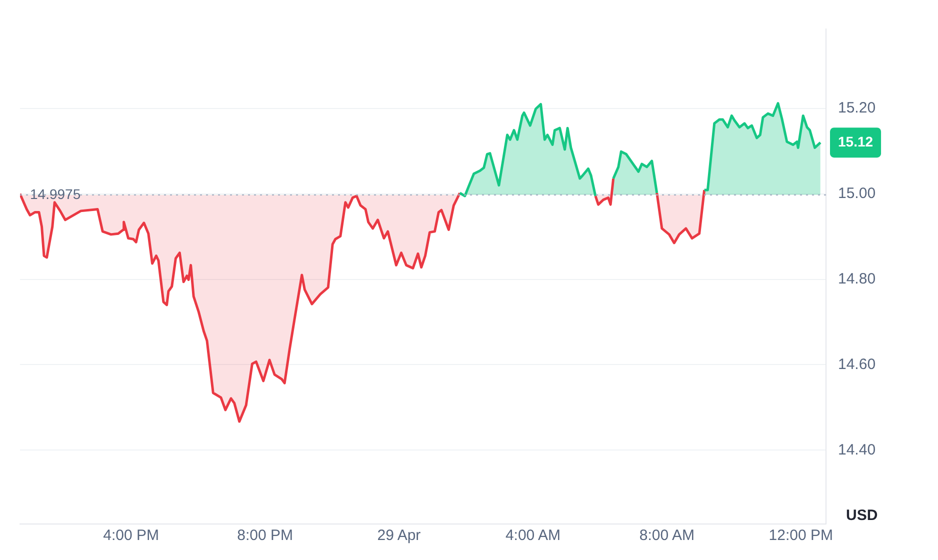 The image size is (938, 560). I want to click on x-tick-label: 4:00 AM, so click(532, 535).